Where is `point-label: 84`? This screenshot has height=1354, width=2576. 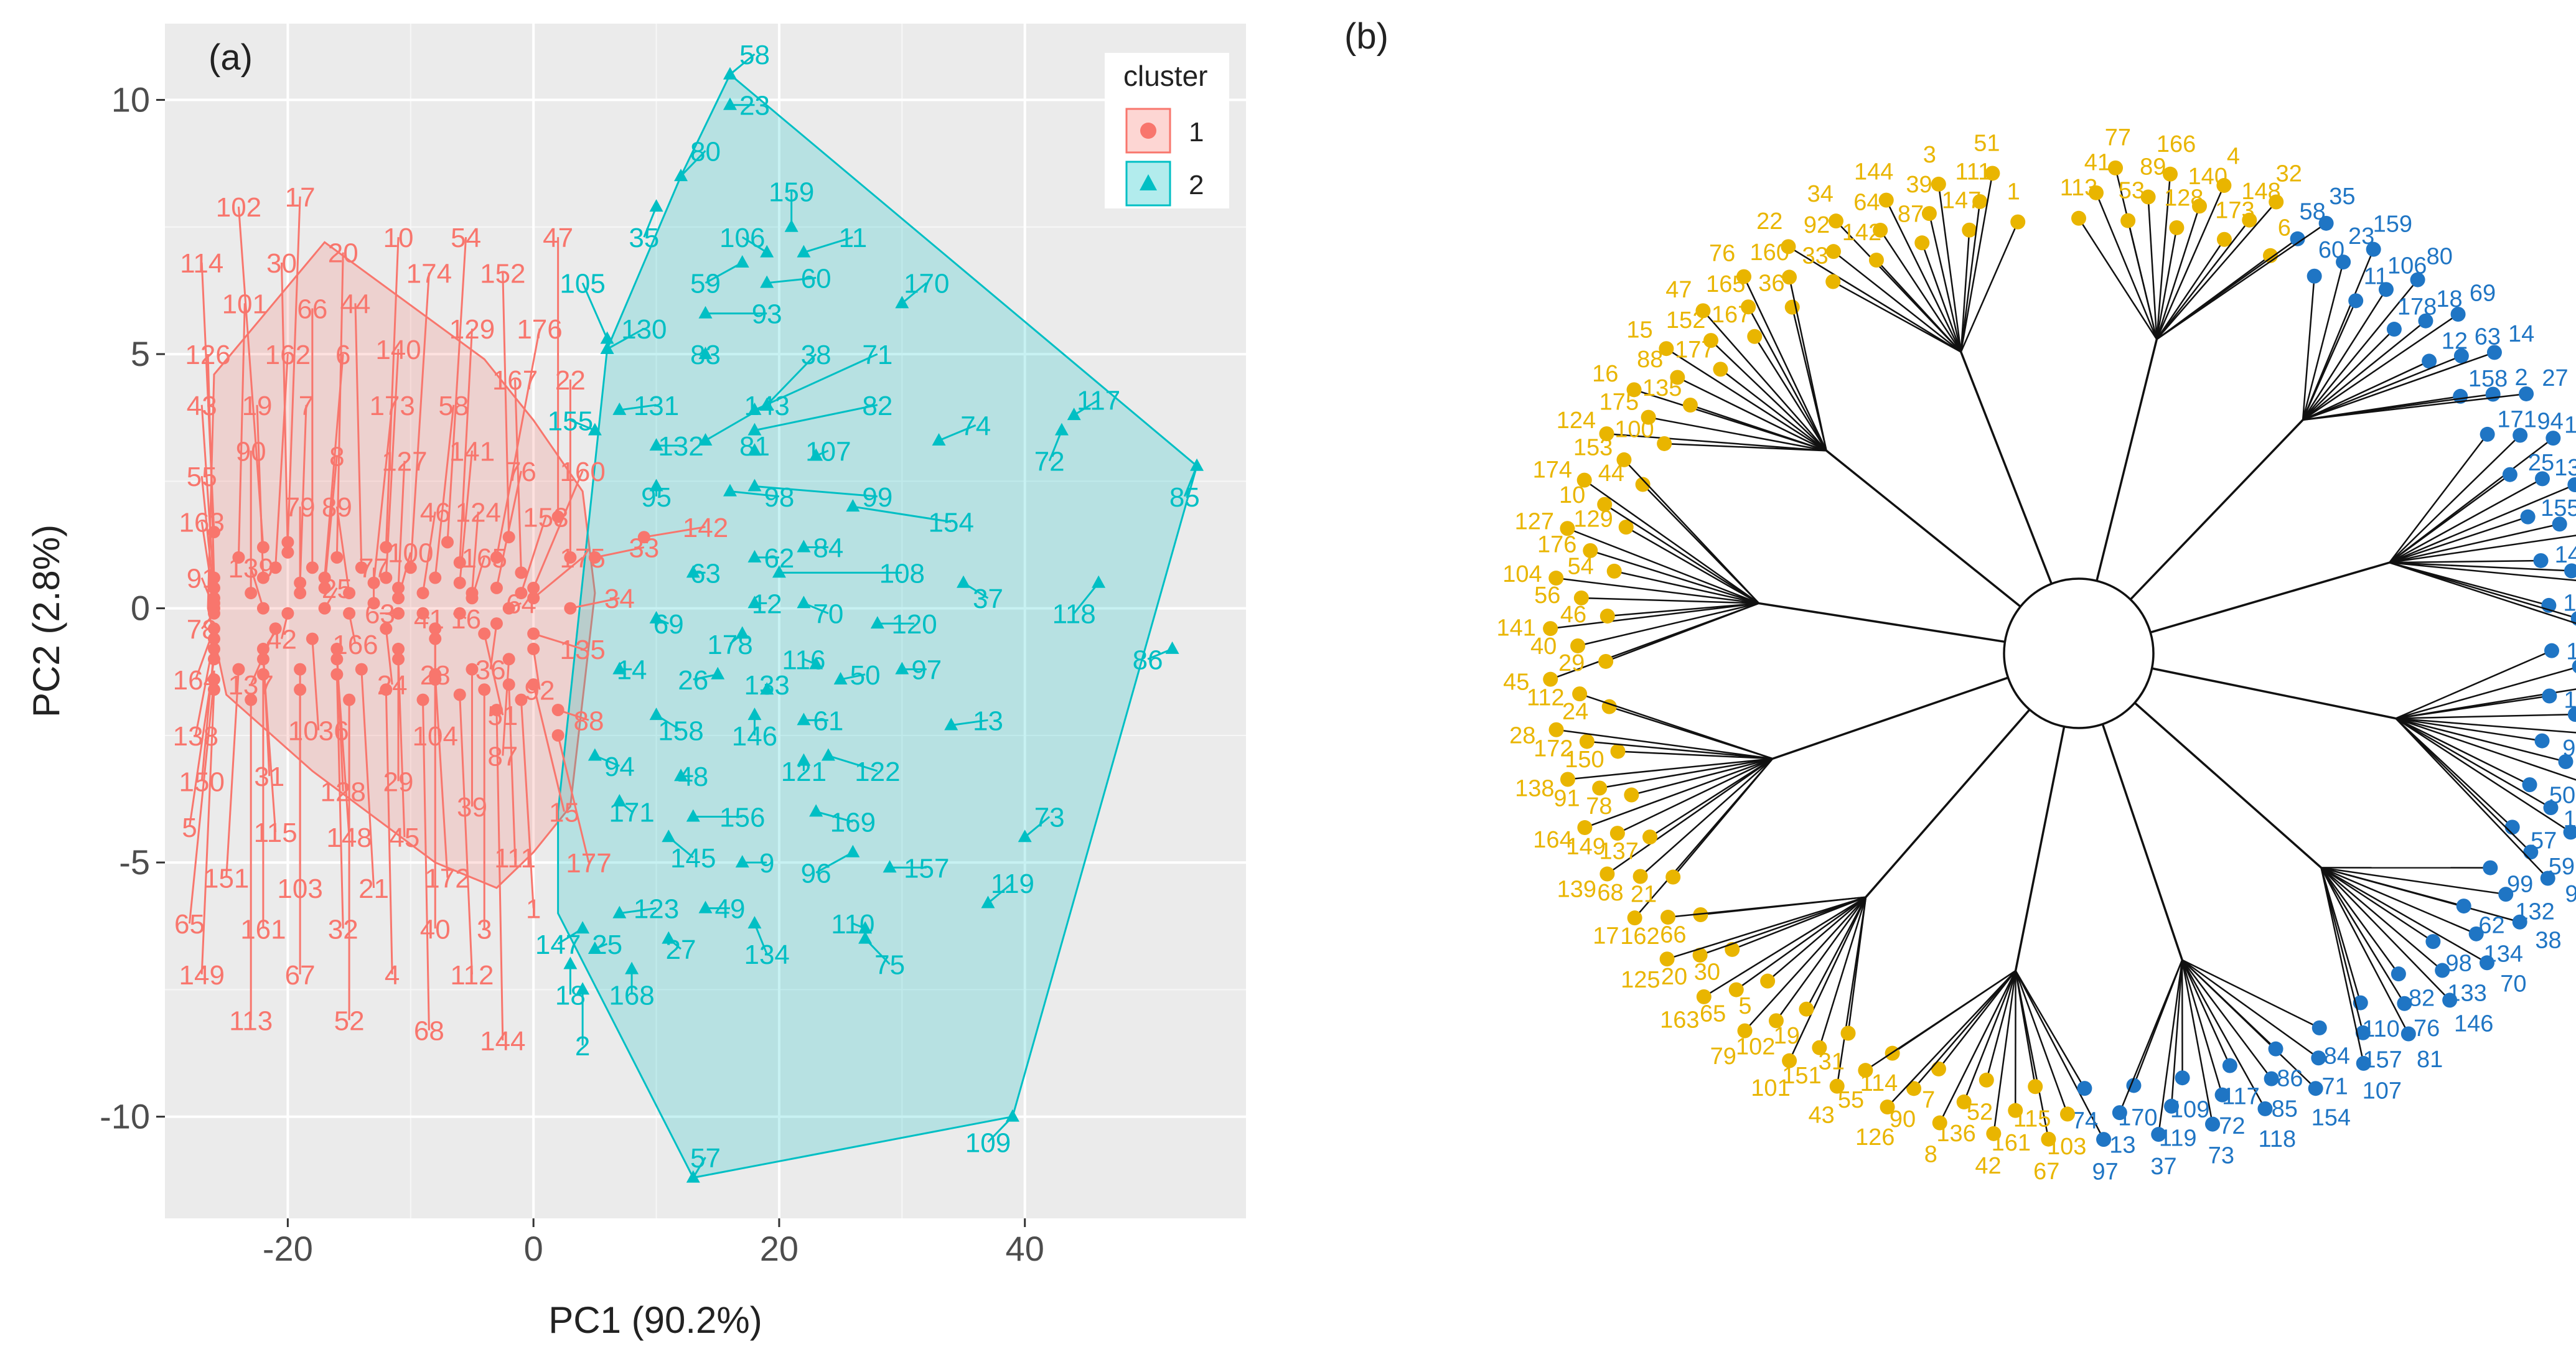 point-label: 84 is located at coordinates (828, 548).